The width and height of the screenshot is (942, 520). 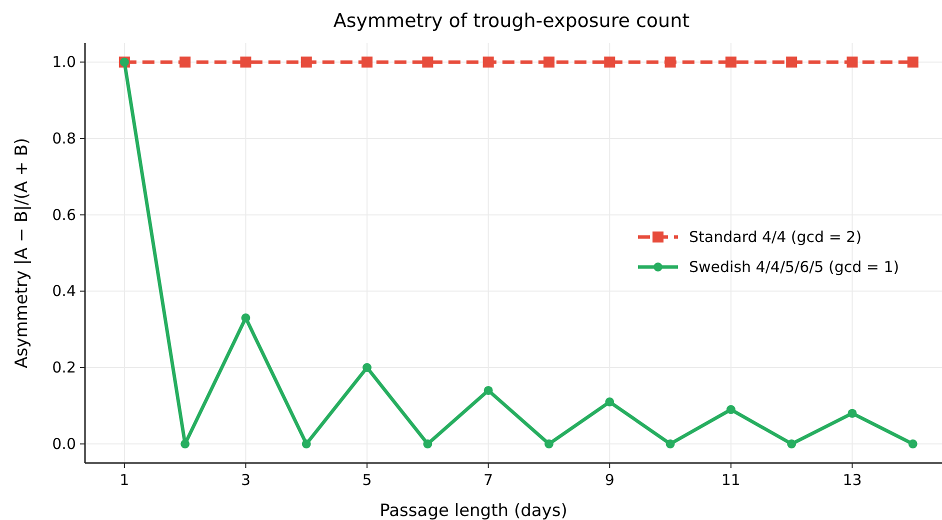 What do you see at coordinates (64, 215) in the screenshot?
I see `y-tick-label: 0.6` at bounding box center [64, 215].